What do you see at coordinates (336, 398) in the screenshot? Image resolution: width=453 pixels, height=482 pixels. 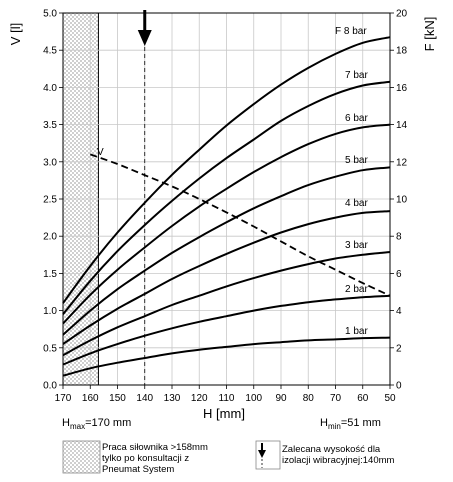 I see `x-tick-label-10: 70` at bounding box center [336, 398].